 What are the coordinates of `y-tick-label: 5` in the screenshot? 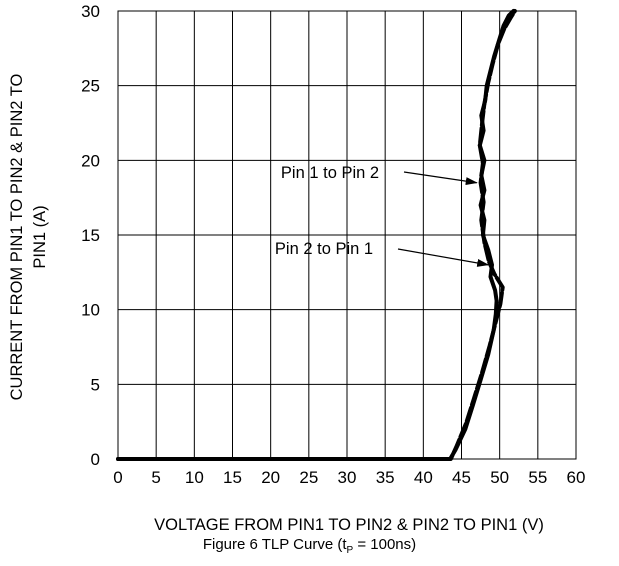 It's located at (95, 384).